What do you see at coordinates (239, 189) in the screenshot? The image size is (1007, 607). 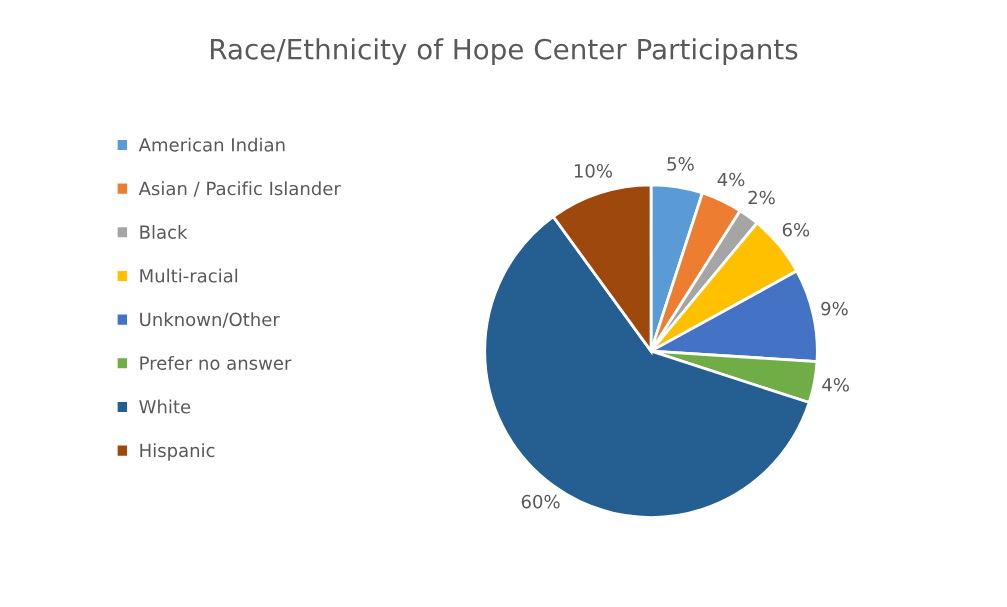 I see `legend-label: Asian / Pacific Islander` at bounding box center [239, 189].